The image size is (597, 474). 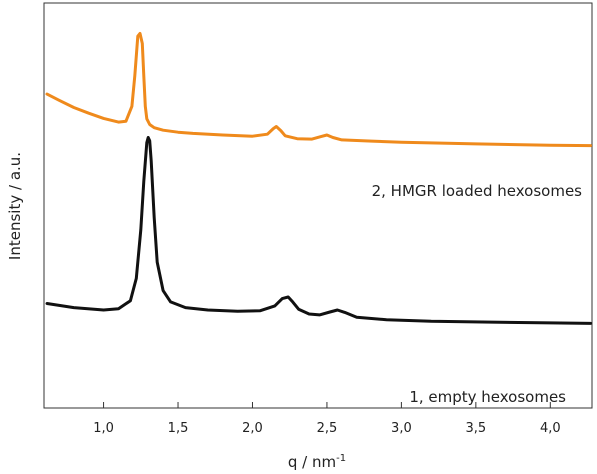 I want to click on x-tick-label: 3,5, so click(x=476, y=428).